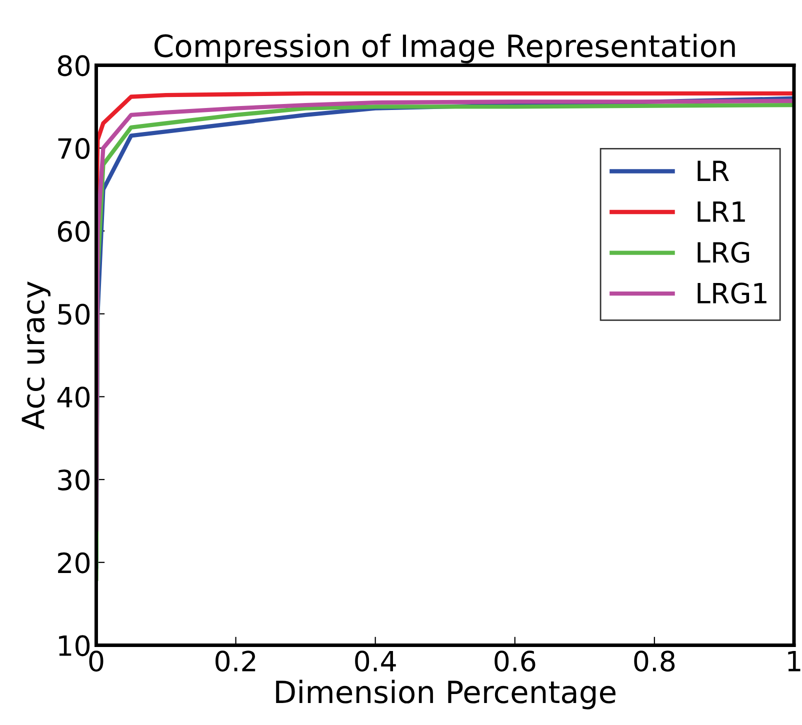  I want to click on x-tick-label: 0.8, so click(654, 661).